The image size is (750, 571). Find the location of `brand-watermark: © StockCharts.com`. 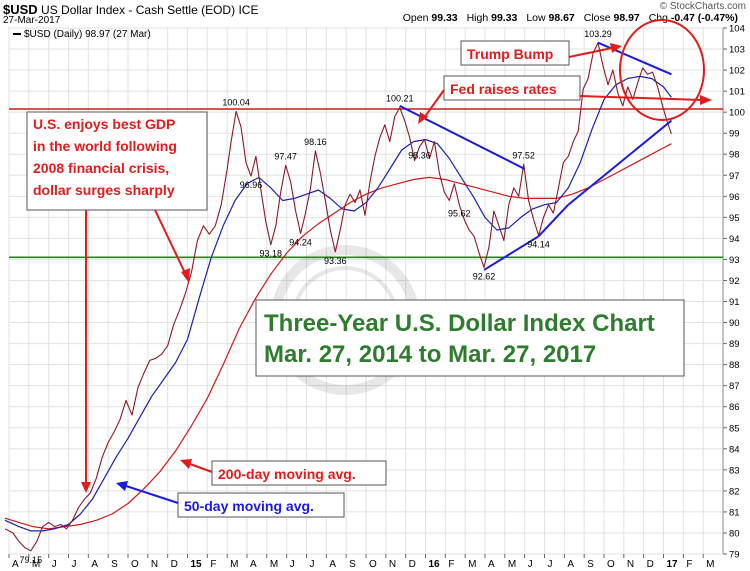

brand-watermark: © StockCharts.com is located at coordinates (702, 6).